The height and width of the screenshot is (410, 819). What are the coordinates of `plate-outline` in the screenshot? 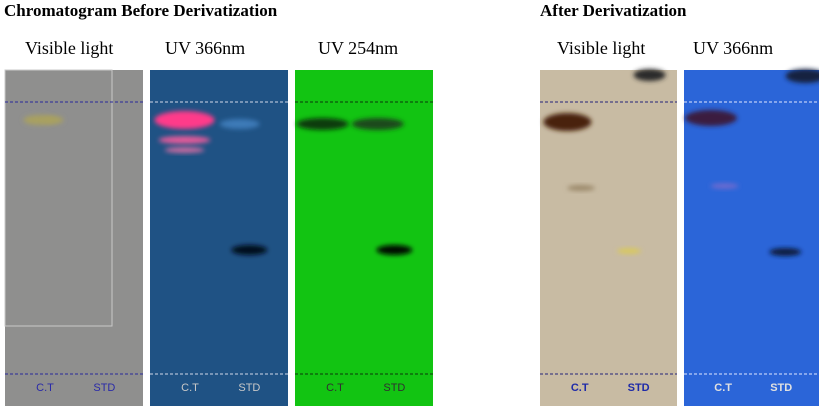 It's located at (58, 198).